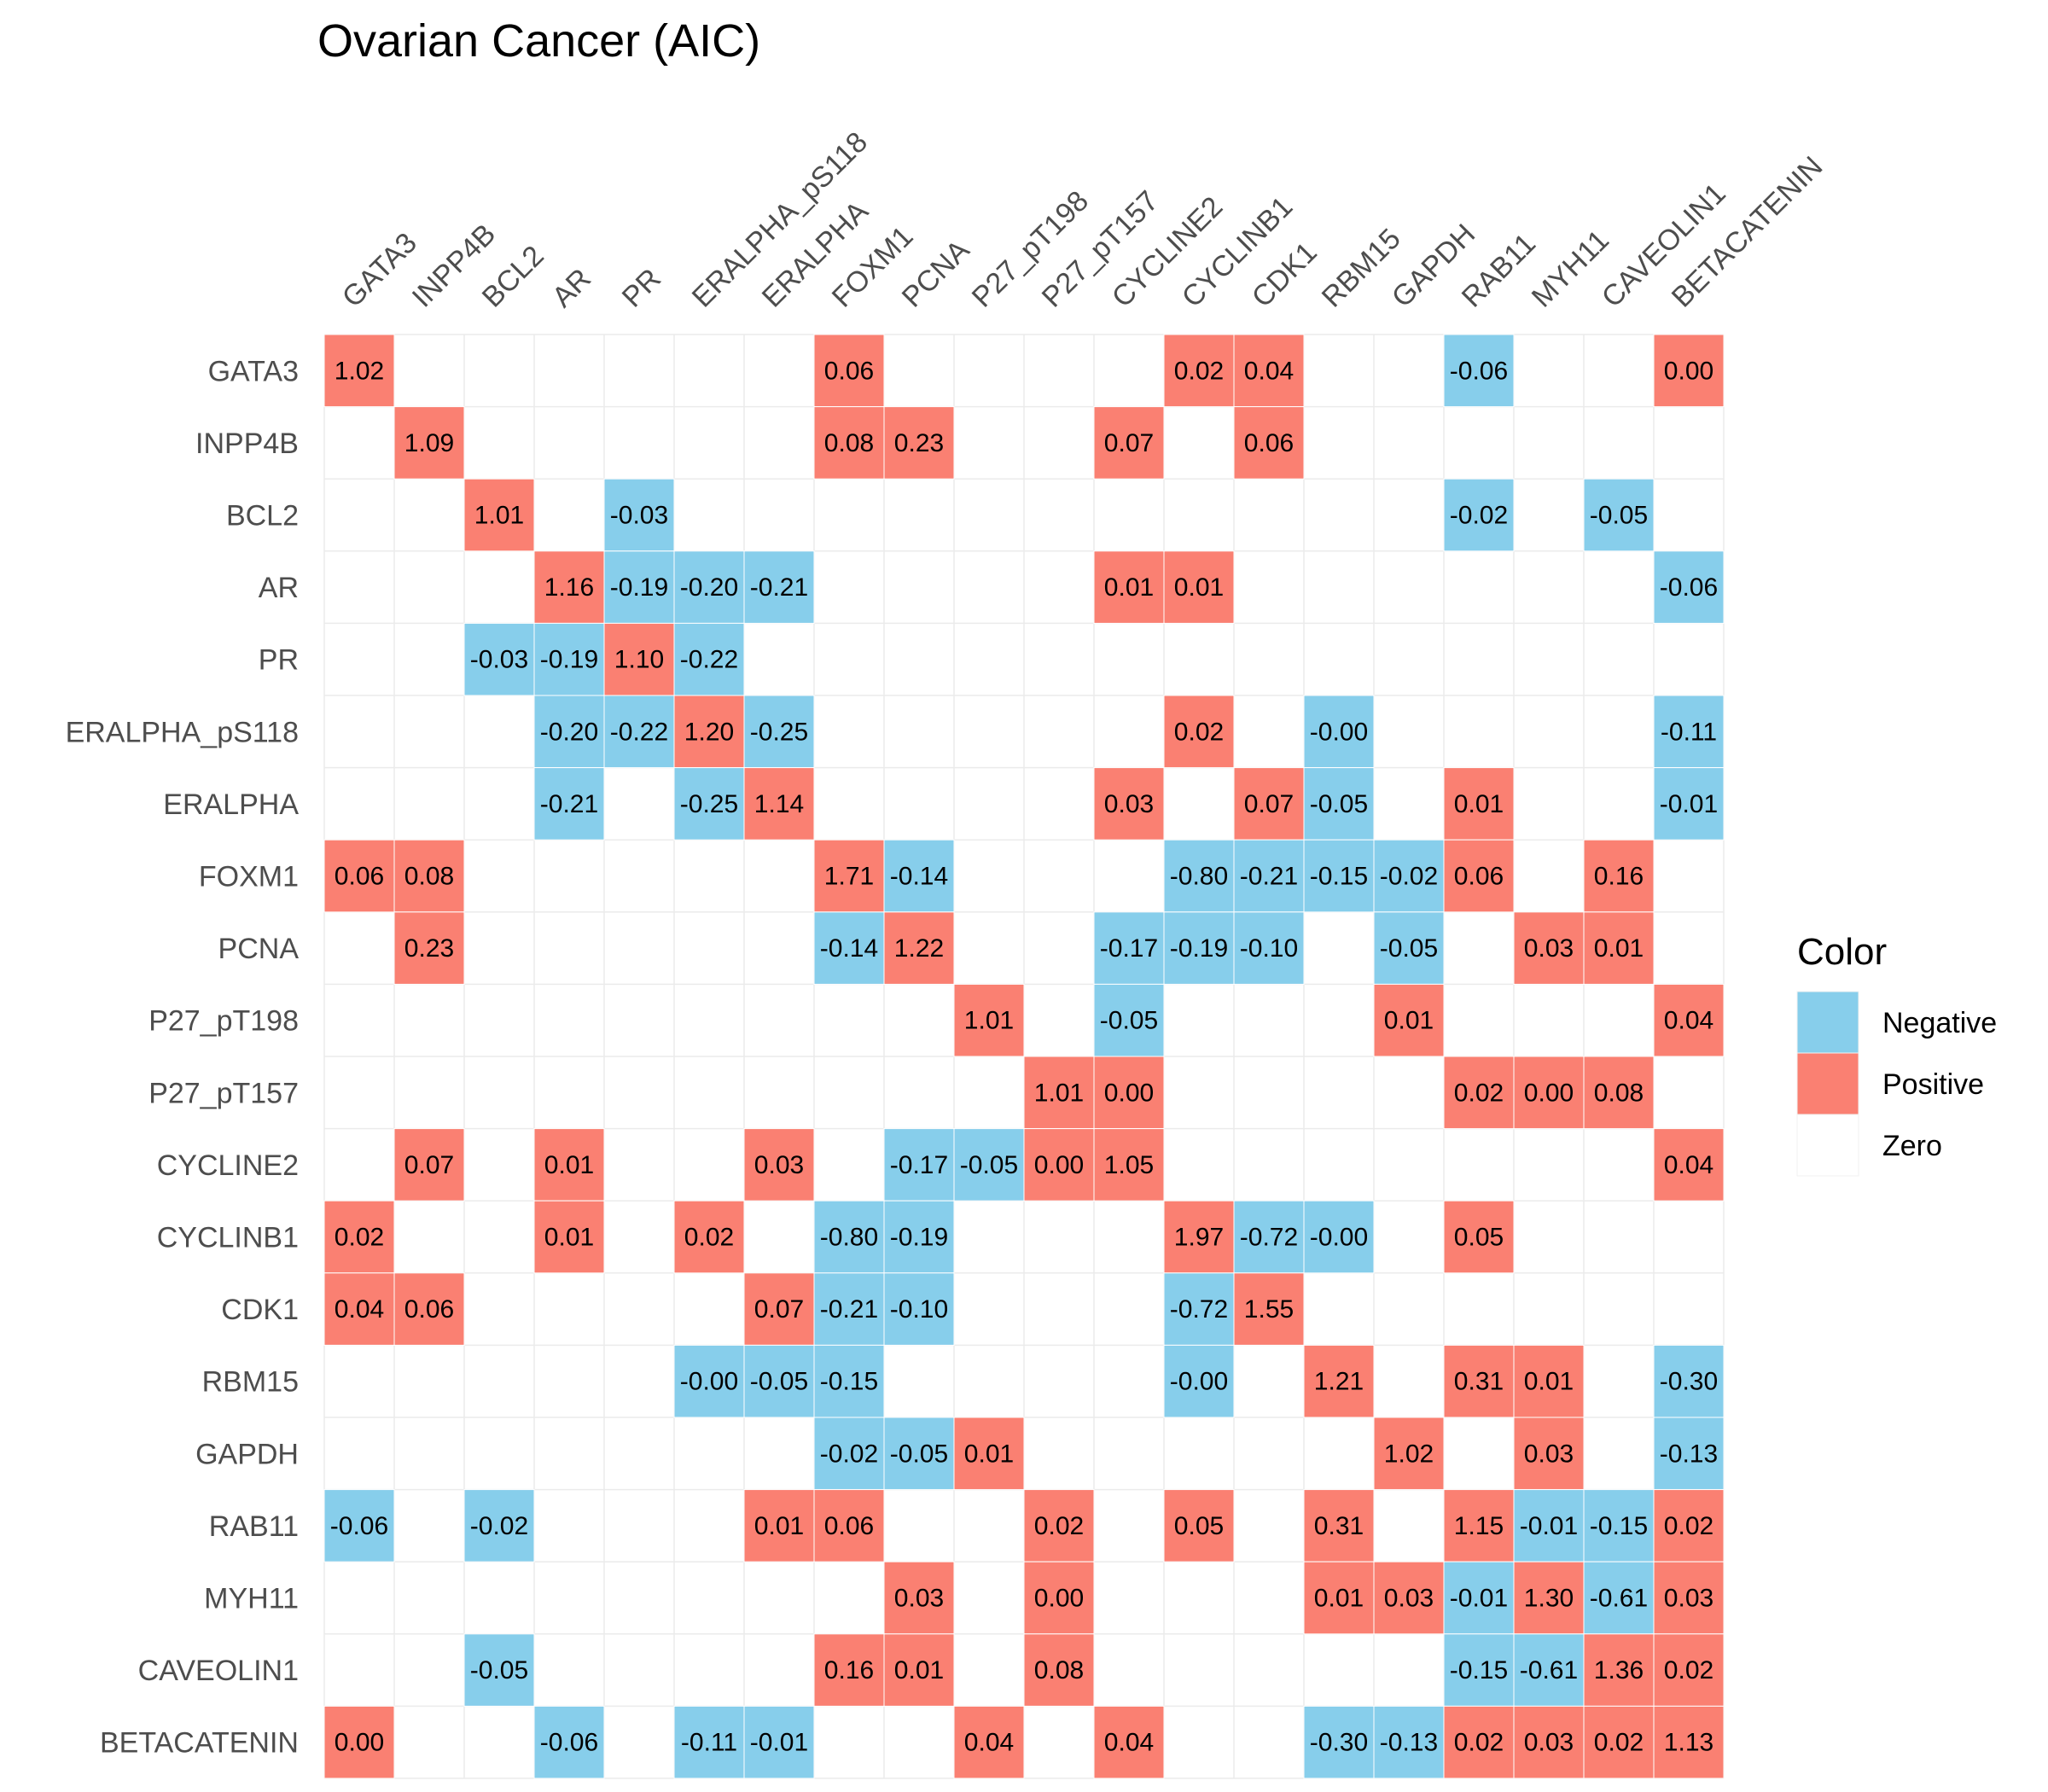  What do you see at coordinates (989, 1020) in the screenshot?
I see `cell-rect-p27-pt198-p27-pt198` at bounding box center [989, 1020].